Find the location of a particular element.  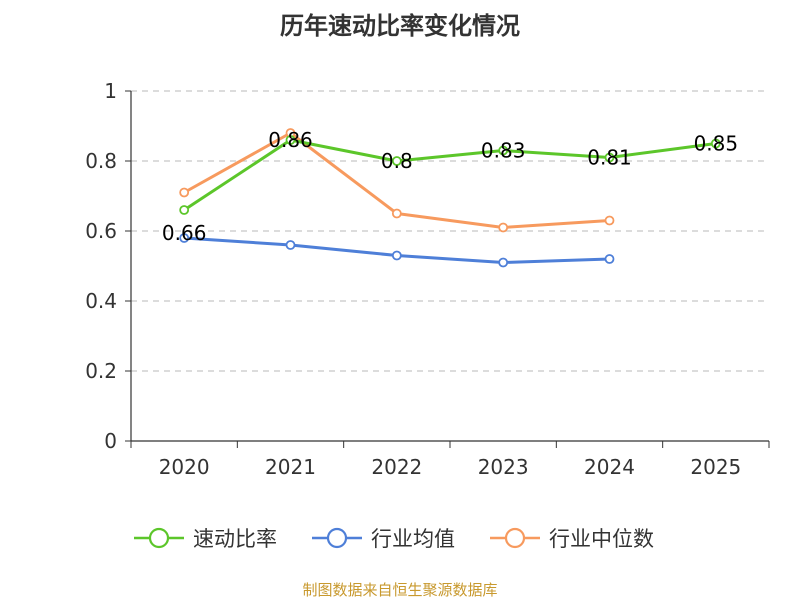

x-tick-label: 2023 is located at coordinates (503, 467).